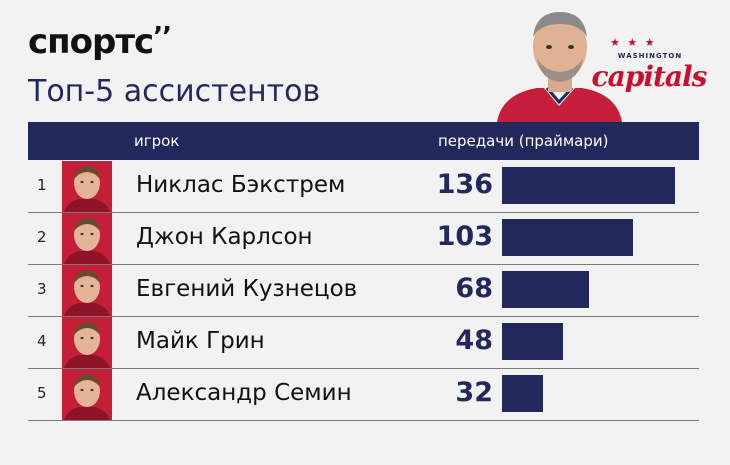  What do you see at coordinates (247, 289) in the screenshot?
I see `player-name: Евгений Кузнецов` at bounding box center [247, 289].